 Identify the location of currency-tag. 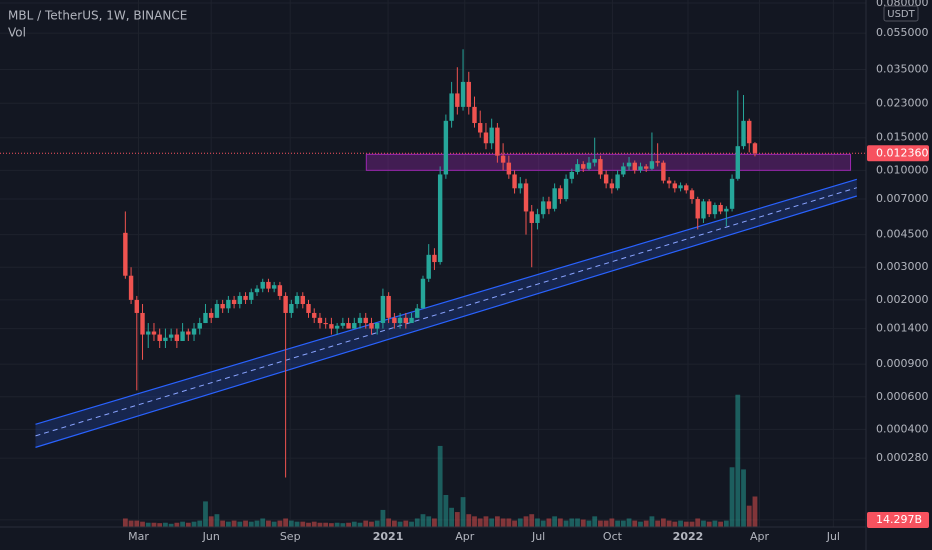
(901, 13).